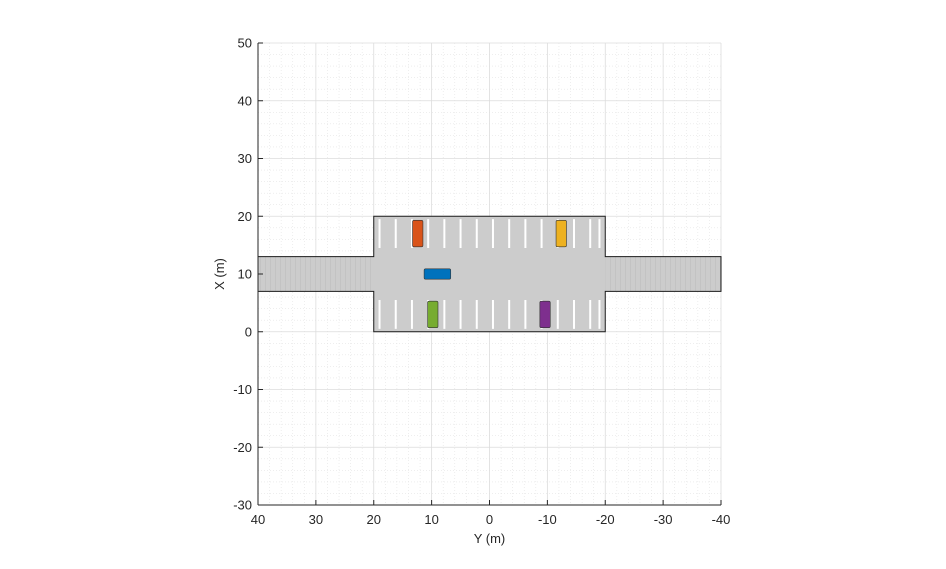 Image resolution: width=946 pixels, height=569 pixels. Describe the element at coordinates (245, 100) in the screenshot. I see `y-tick-label: 40` at that location.